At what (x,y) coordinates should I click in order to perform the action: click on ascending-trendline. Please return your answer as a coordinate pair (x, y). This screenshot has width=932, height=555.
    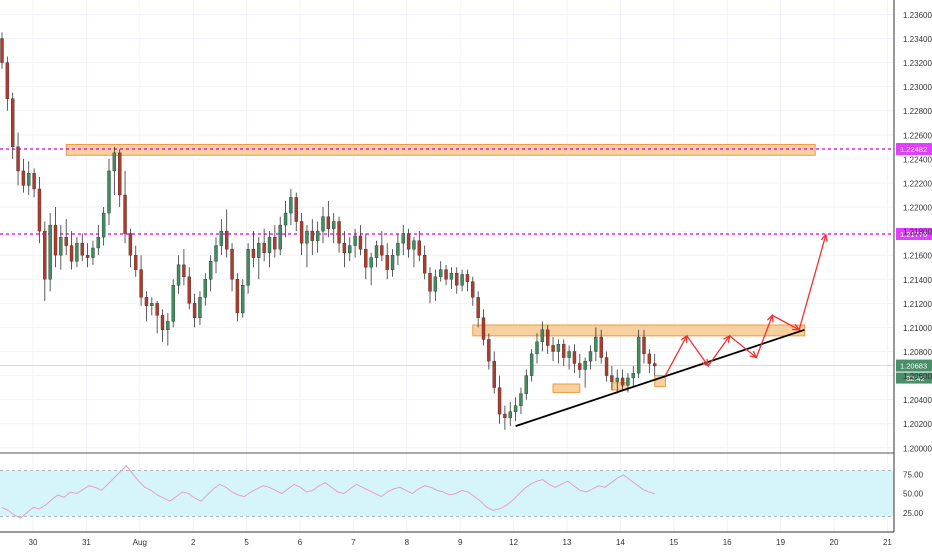
    Looking at the image, I should click on (660, 377).